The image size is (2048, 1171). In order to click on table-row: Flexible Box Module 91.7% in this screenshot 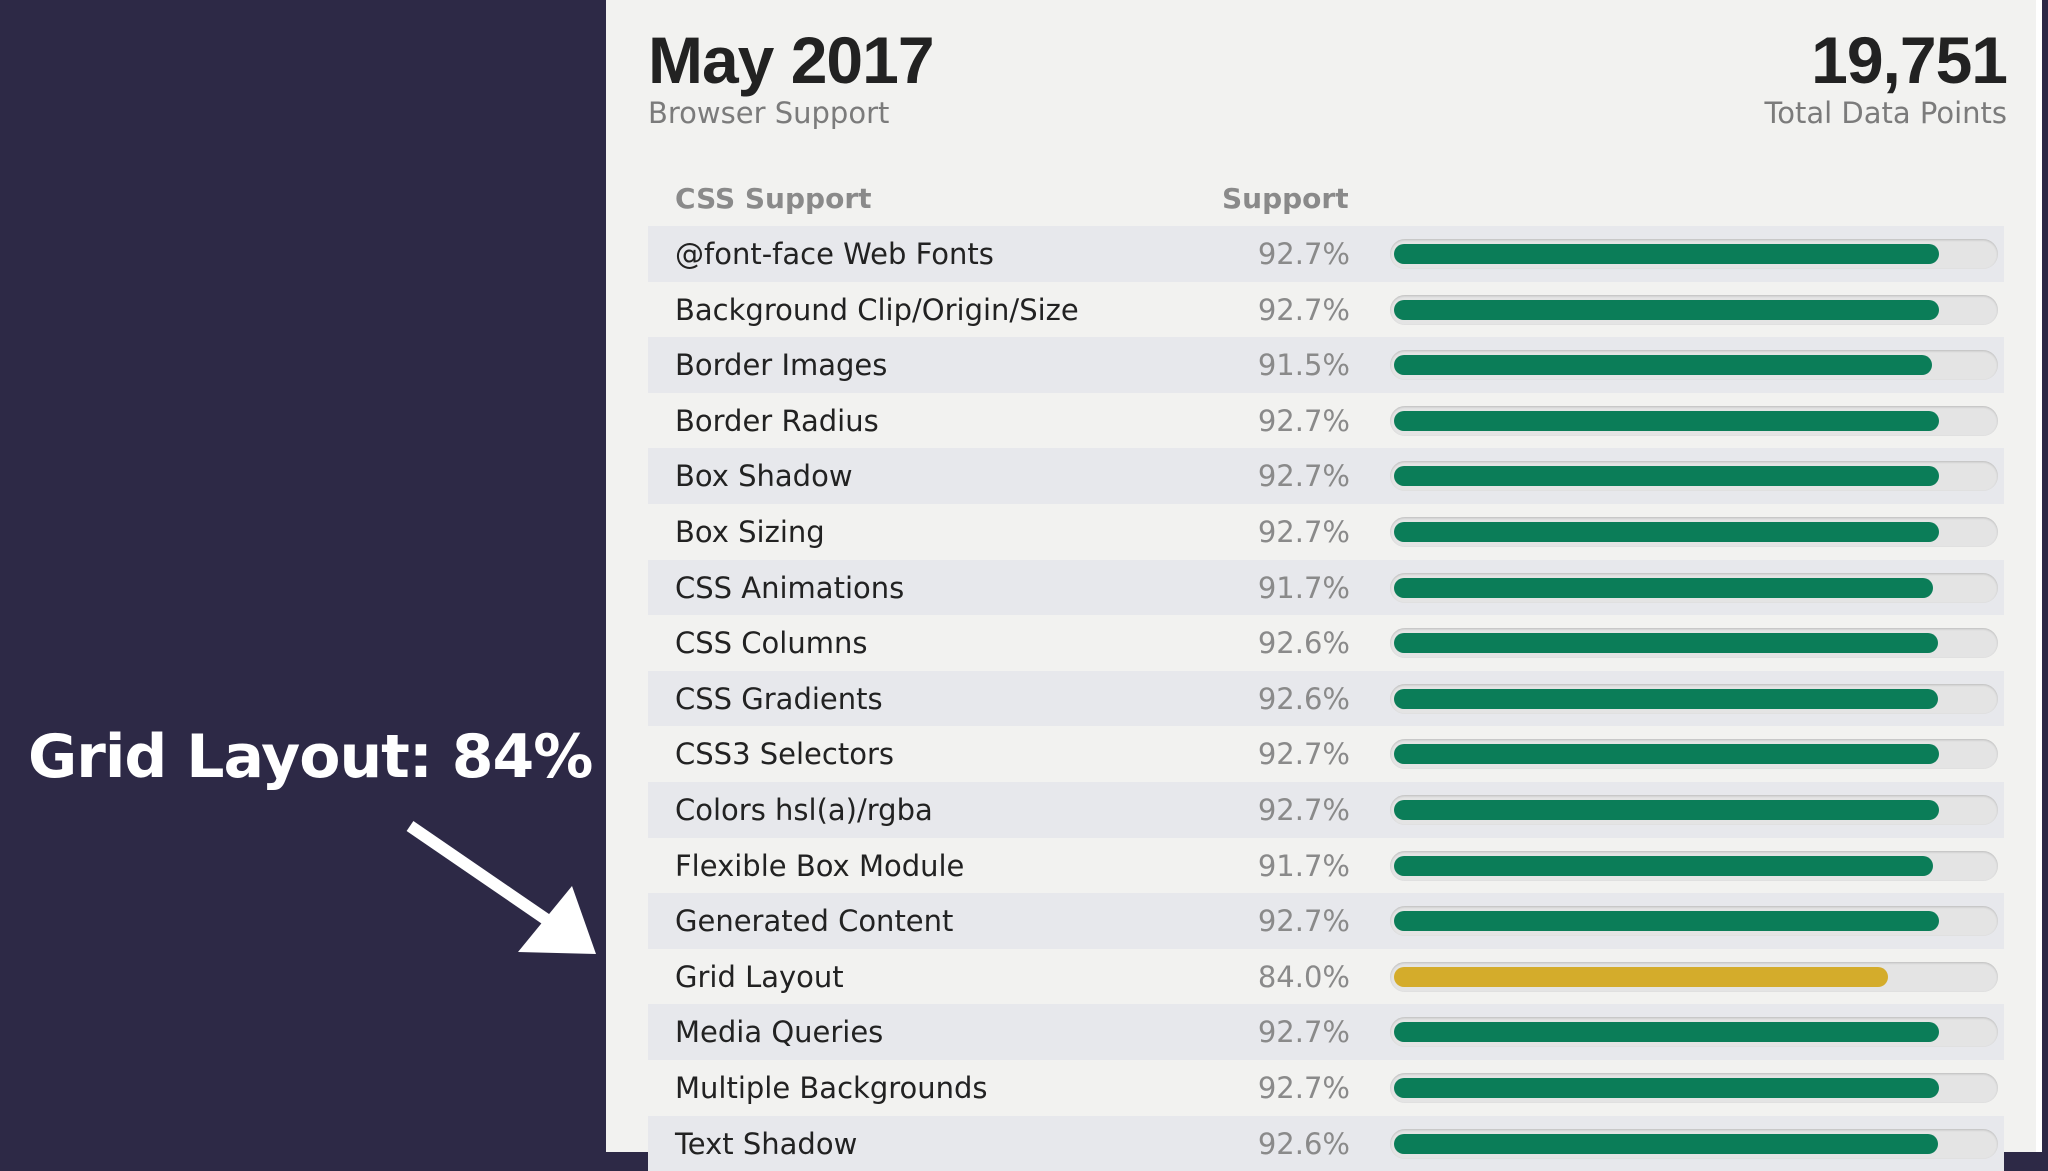, I will do `click(1326, 866)`.